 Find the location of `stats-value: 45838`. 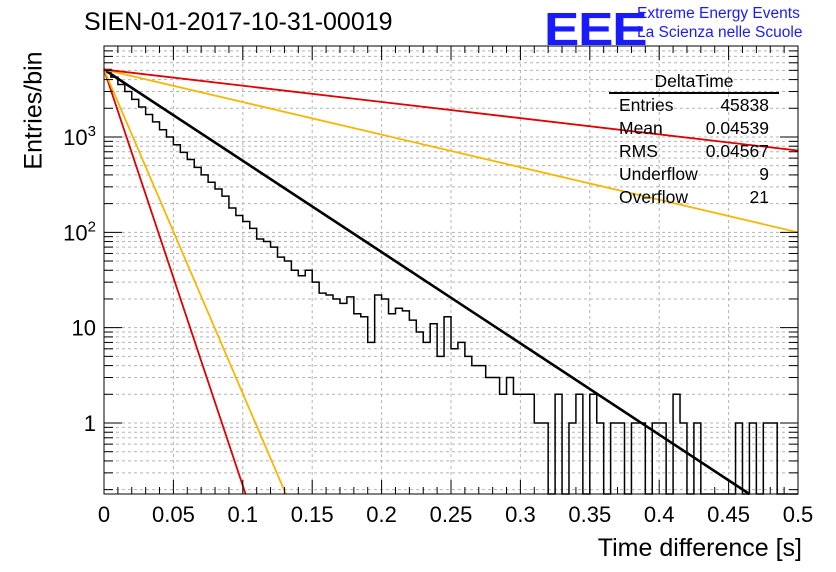

stats-value: 45838 is located at coordinates (744, 105).